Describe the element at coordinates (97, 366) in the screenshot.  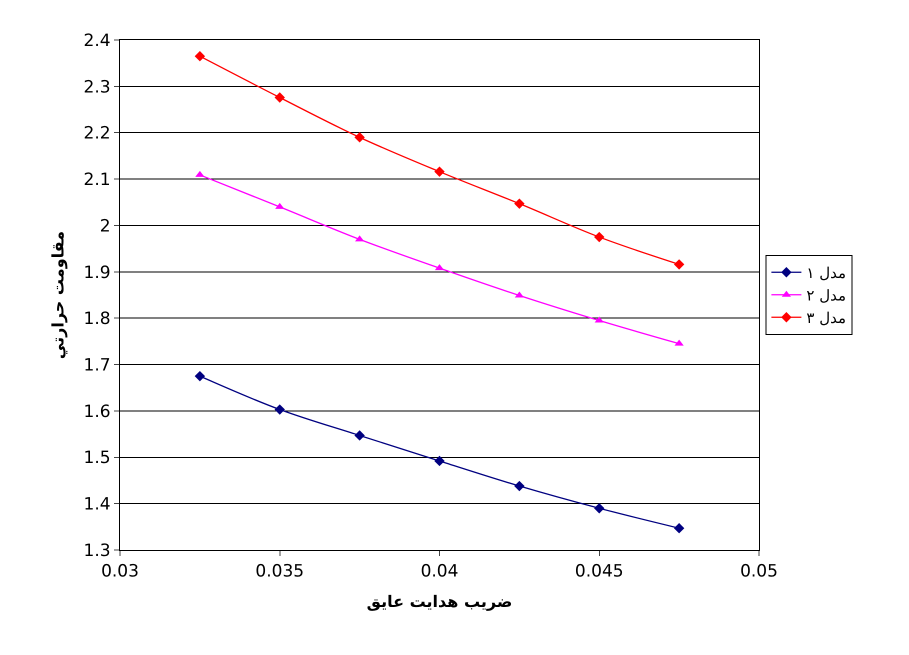
I see `y-tick-label: 1.7` at that location.